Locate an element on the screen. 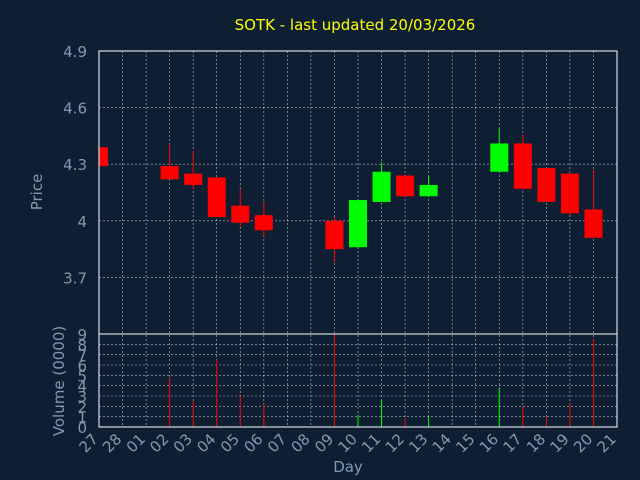  x-tick-label: 15 is located at coordinates (465, 443).